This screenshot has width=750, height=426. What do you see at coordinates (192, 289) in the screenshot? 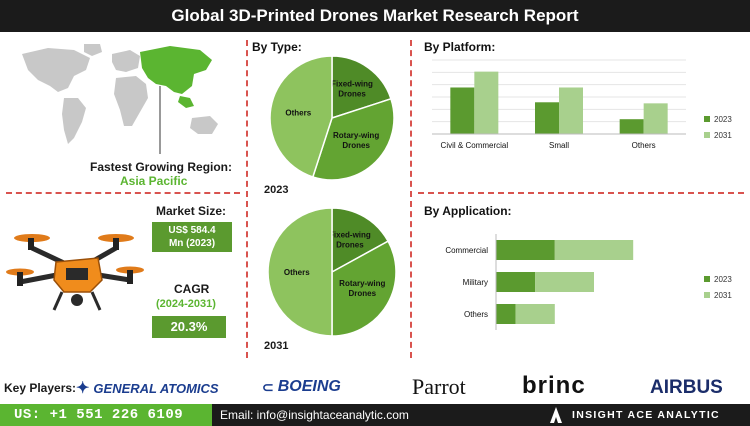
I see `cagr-label: CAGR` at bounding box center [192, 289].